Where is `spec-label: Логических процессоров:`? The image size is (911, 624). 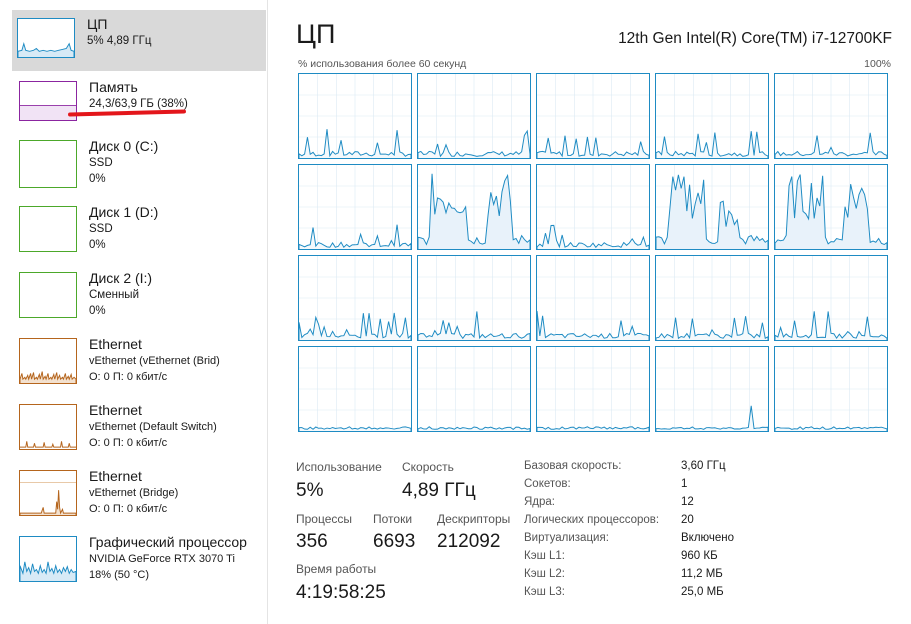 spec-label: Логических процессоров: is located at coordinates (592, 520).